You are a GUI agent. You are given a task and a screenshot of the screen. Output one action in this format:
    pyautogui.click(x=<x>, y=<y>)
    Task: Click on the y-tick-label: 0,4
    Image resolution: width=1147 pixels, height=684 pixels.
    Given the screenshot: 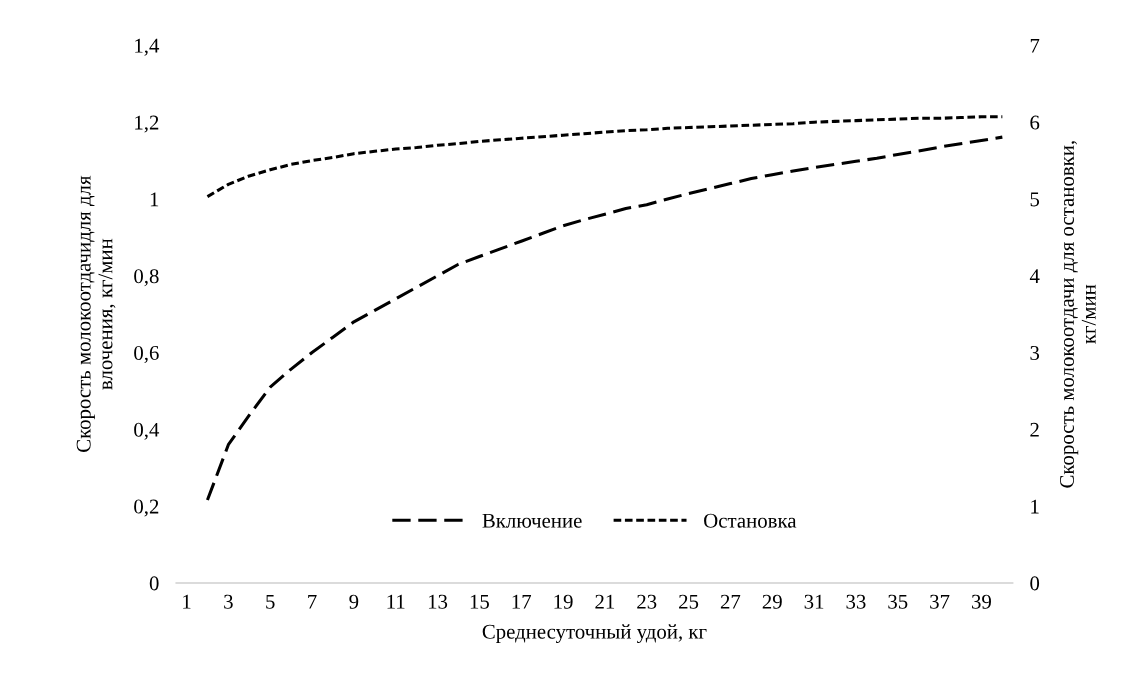 What is the action you would take?
    pyautogui.click(x=147, y=431)
    